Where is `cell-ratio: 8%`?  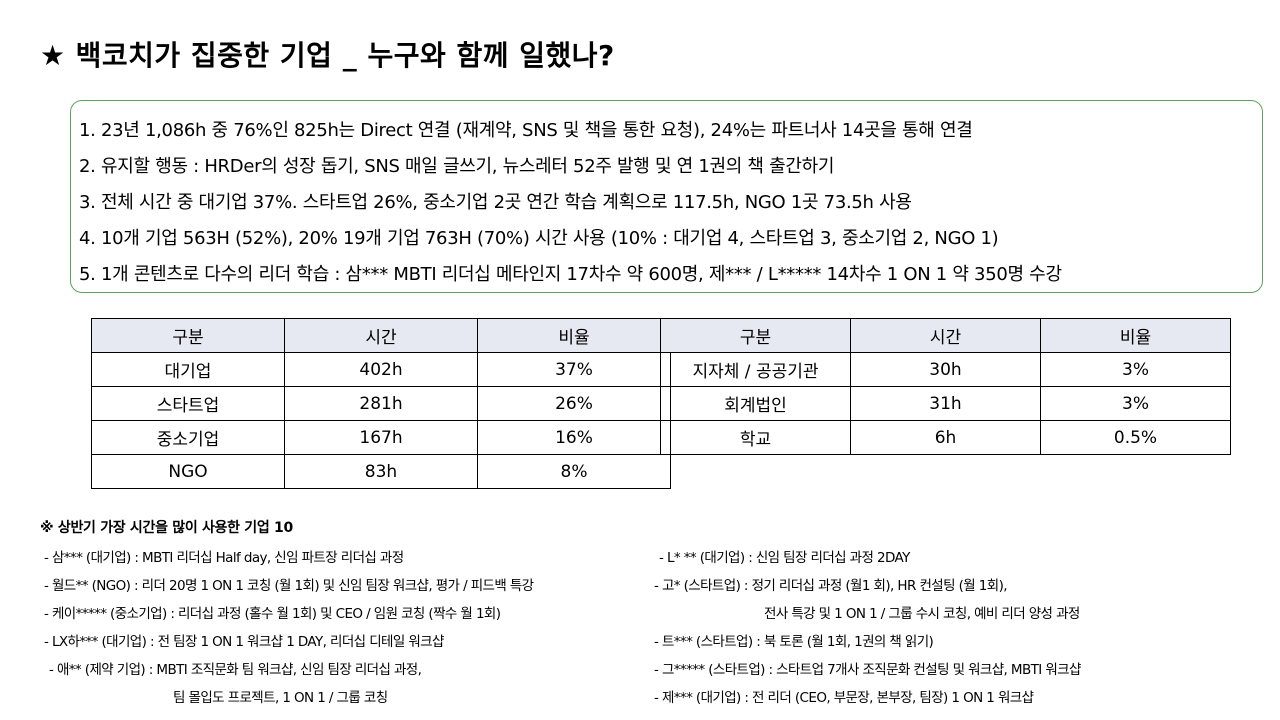
cell-ratio: 8% is located at coordinates (574, 471).